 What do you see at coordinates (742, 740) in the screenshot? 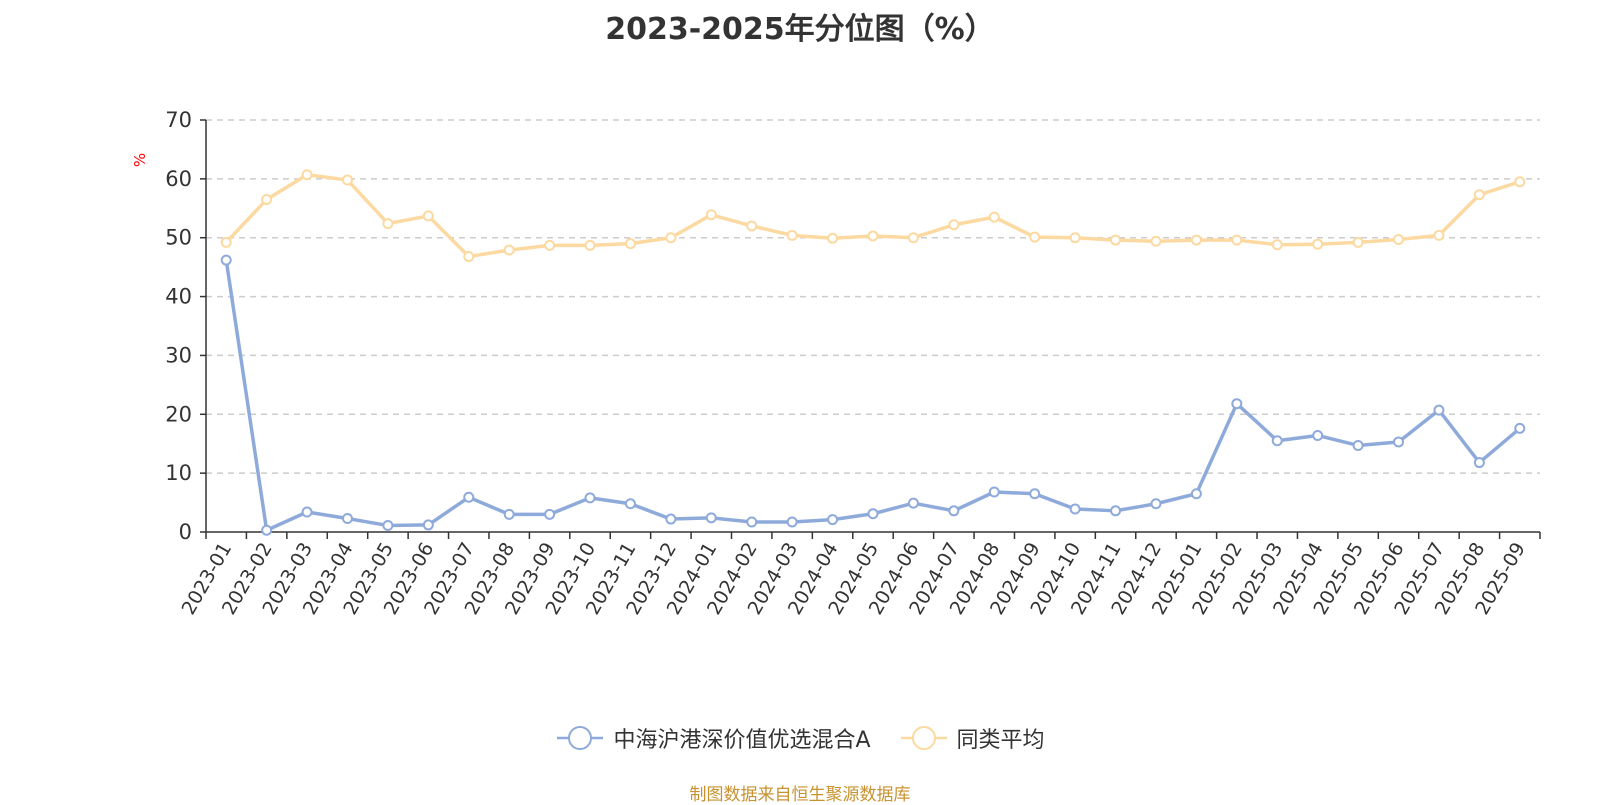
I see `legend-label: 中海沪港深价值优选混合A` at bounding box center [742, 740].